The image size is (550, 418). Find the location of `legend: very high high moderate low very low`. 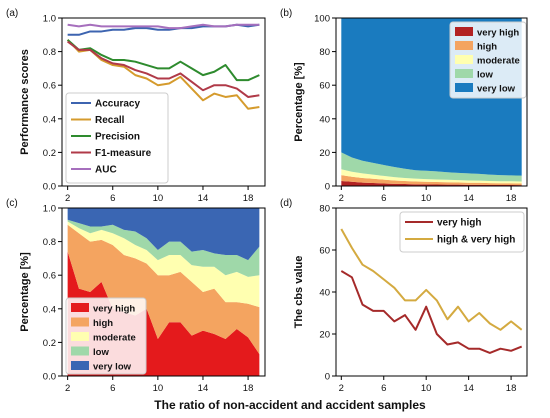

legend: very high high moderate low very low is located at coordinates (106, 336).